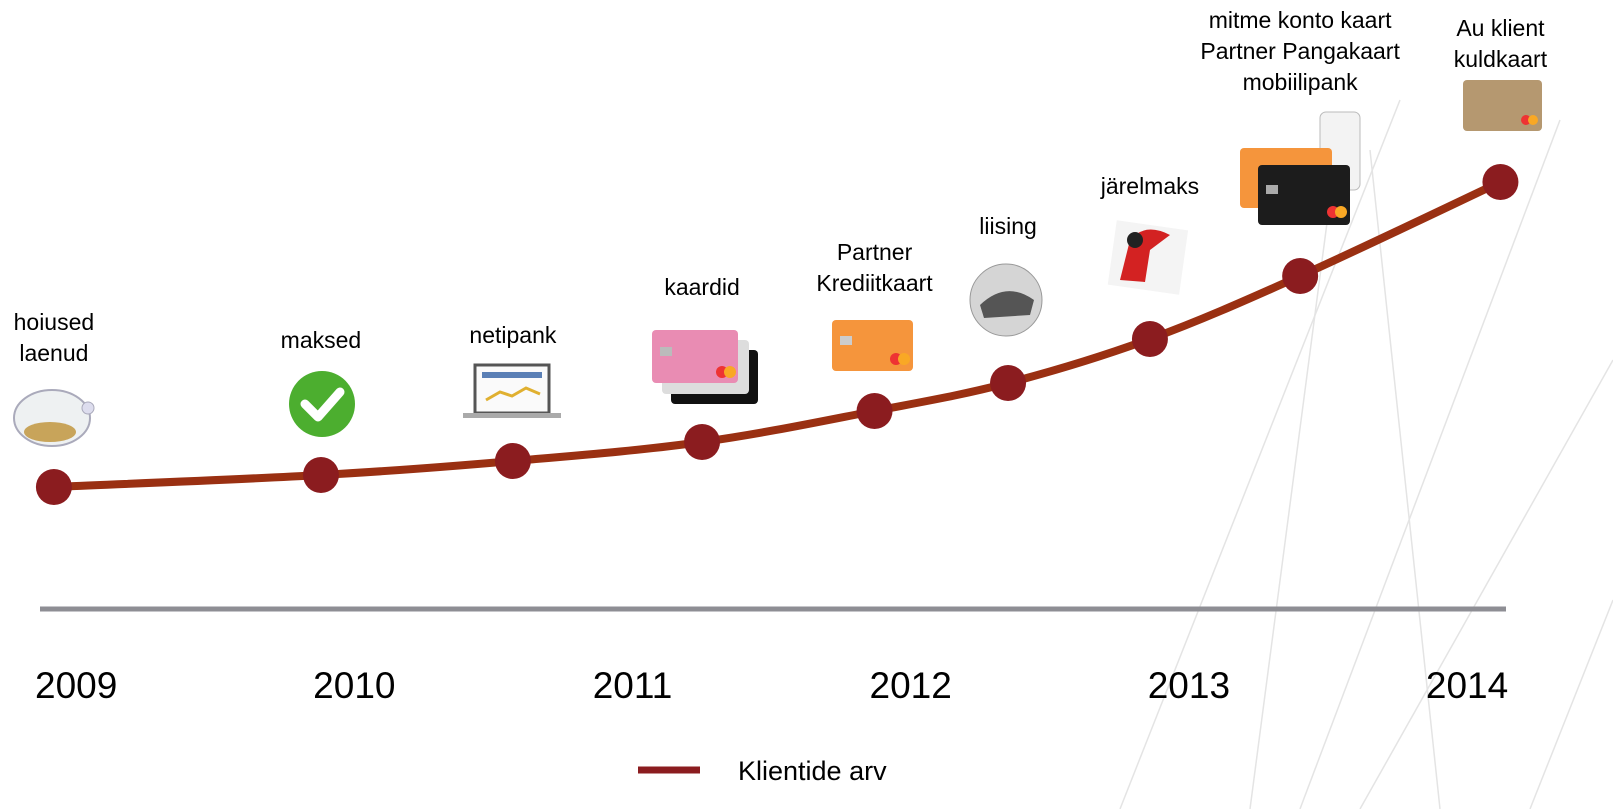  What do you see at coordinates (54, 418) in the screenshot?
I see `icon-piggy-bank` at bounding box center [54, 418].